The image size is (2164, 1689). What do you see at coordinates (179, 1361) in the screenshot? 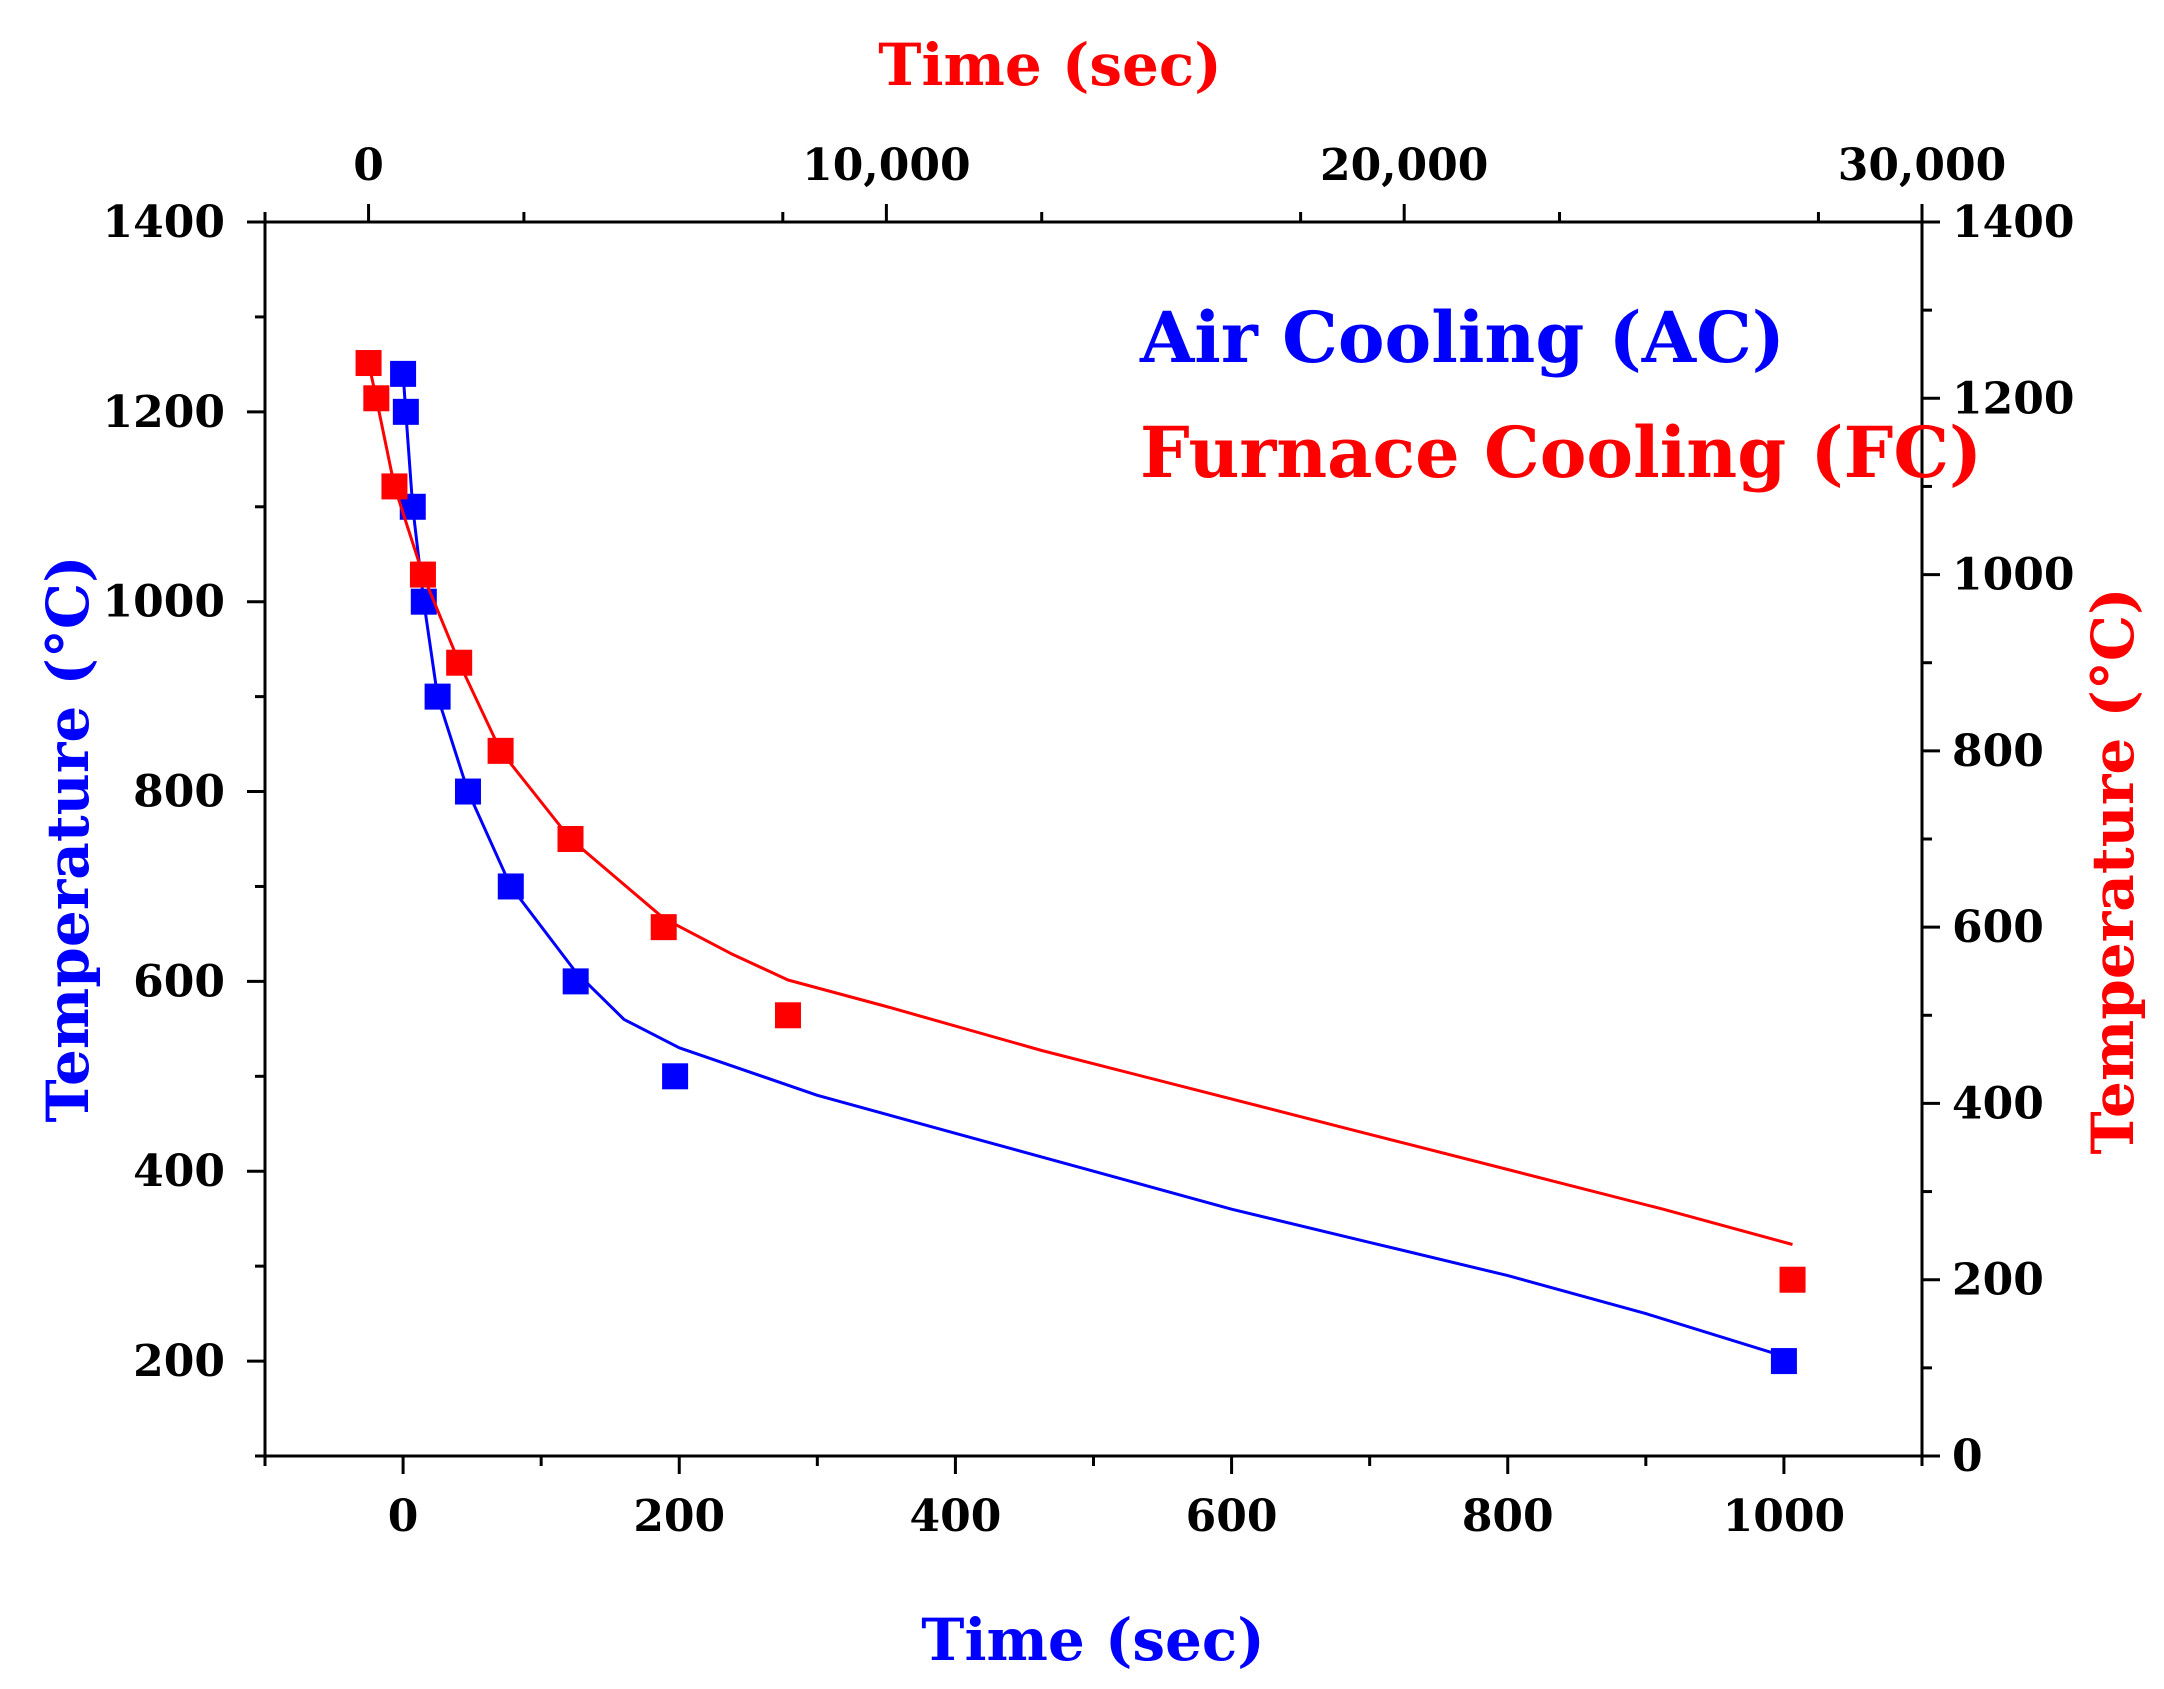
I see `left-axis-tick-label: 200` at bounding box center [179, 1361].